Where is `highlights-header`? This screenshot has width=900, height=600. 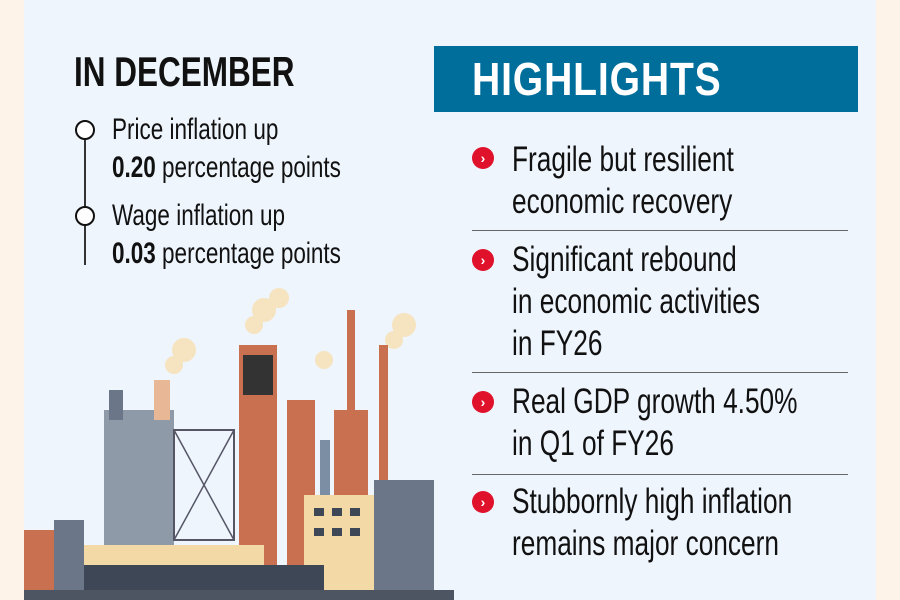 highlights-header is located at coordinates (646, 79).